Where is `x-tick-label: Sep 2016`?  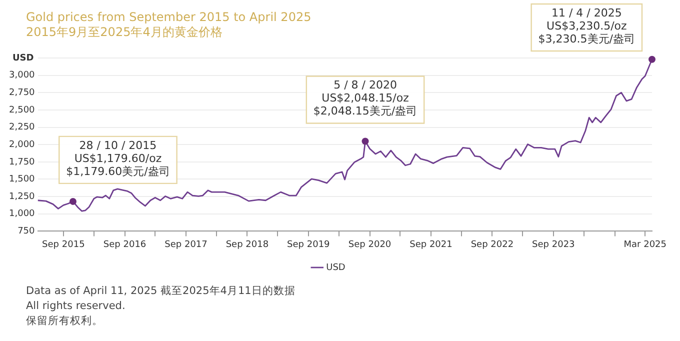
x-tick-label: Sep 2016 is located at coordinates (124, 245).